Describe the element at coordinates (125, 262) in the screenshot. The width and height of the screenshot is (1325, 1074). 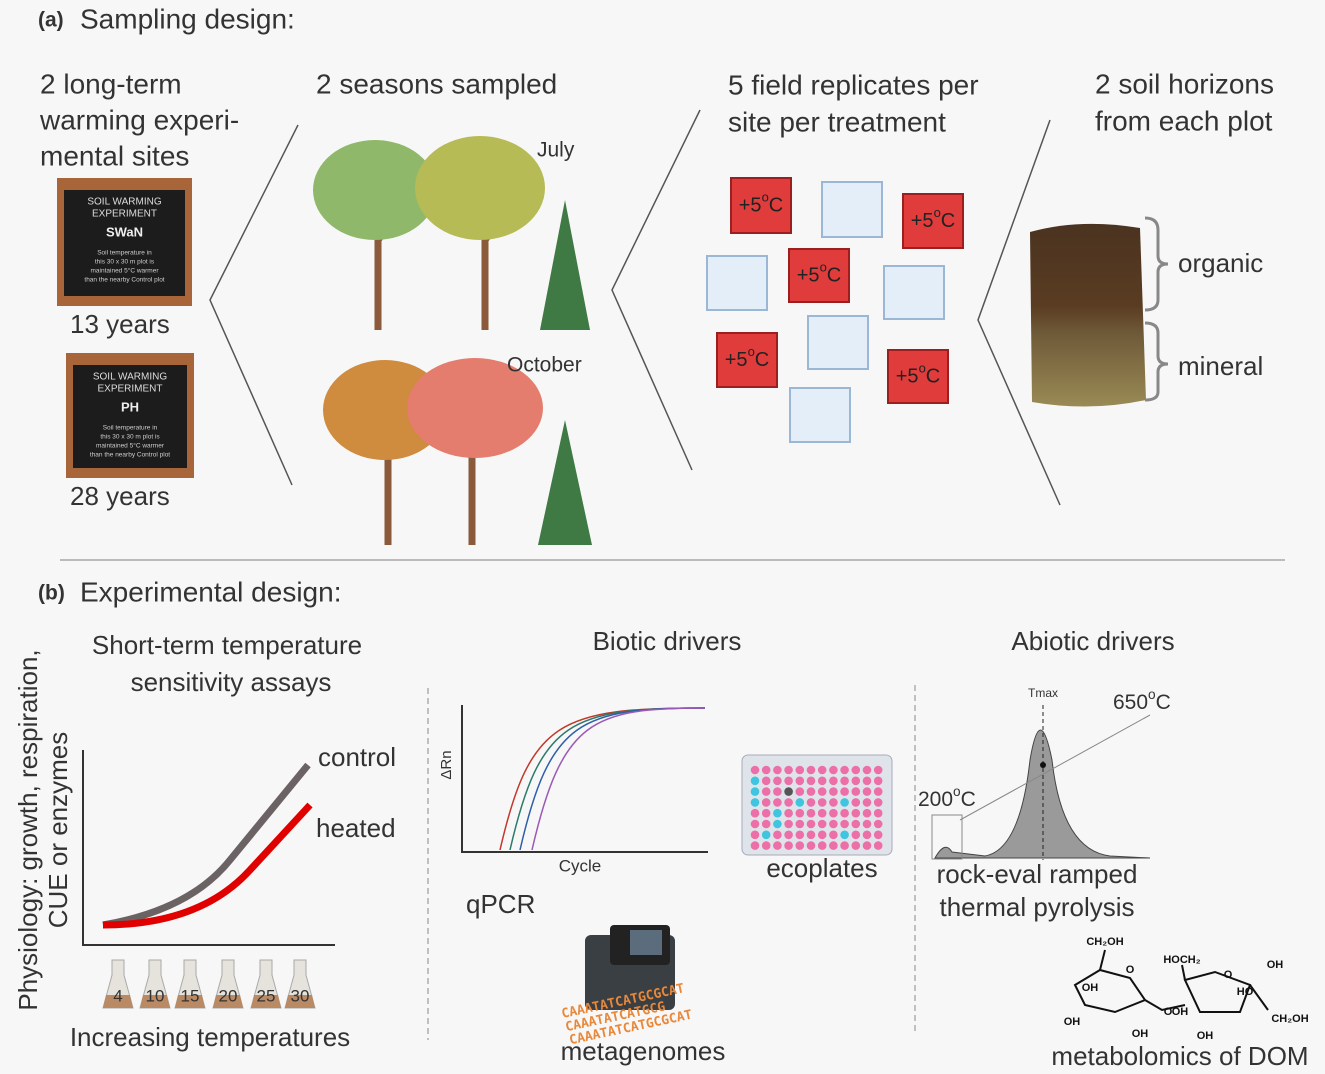
I see `sign-body: this 30 x 30 m plot is` at that location.